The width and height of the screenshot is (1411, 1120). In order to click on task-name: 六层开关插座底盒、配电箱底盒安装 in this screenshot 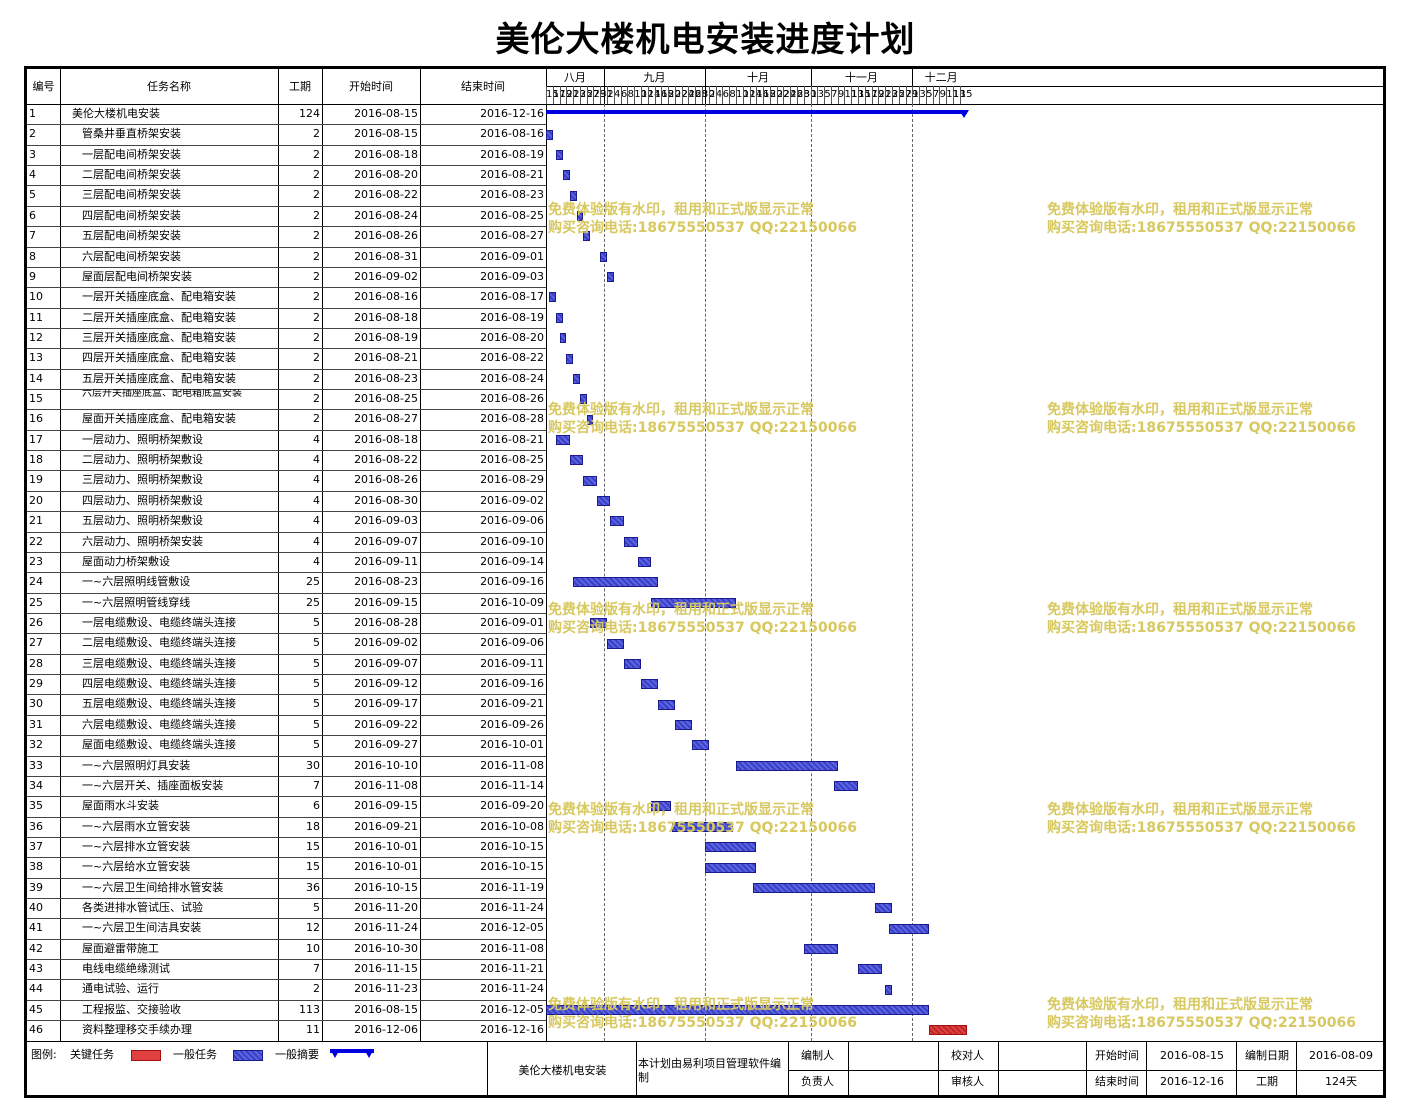, I will do `click(162, 394)`.